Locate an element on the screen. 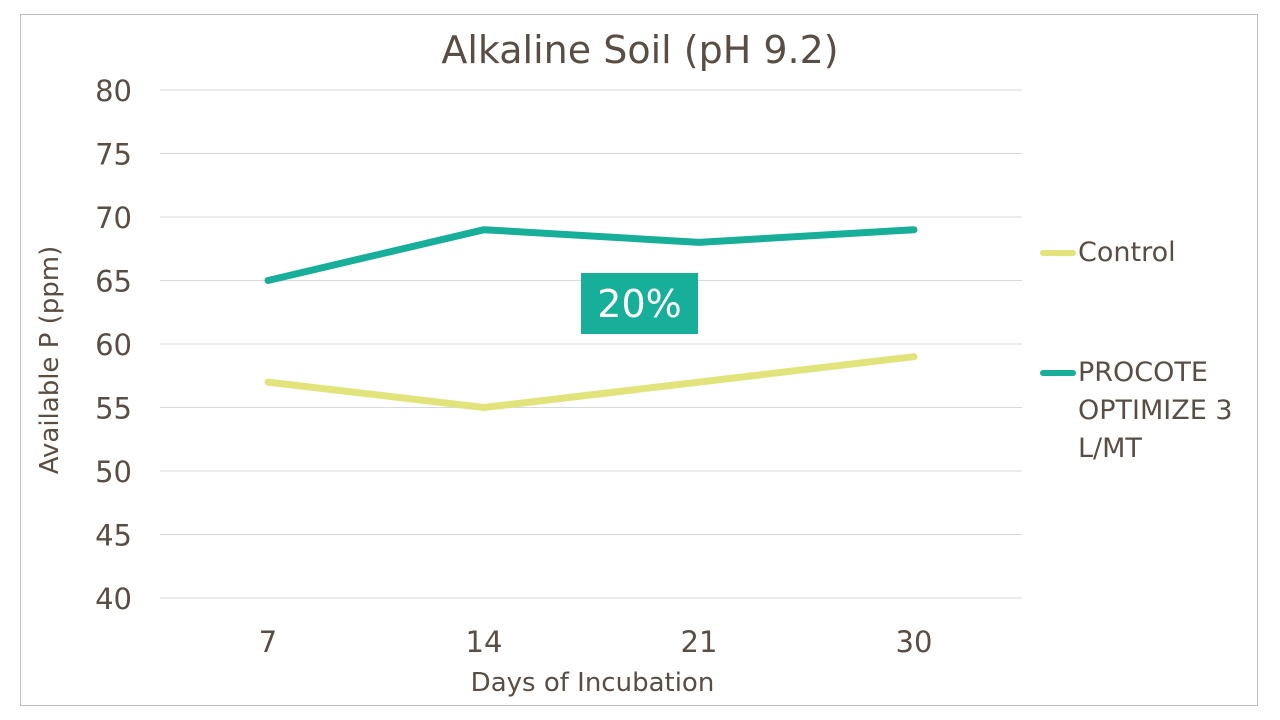 Image resolution: width=1280 pixels, height=720 pixels. x-tick-label: 21 is located at coordinates (699, 642).